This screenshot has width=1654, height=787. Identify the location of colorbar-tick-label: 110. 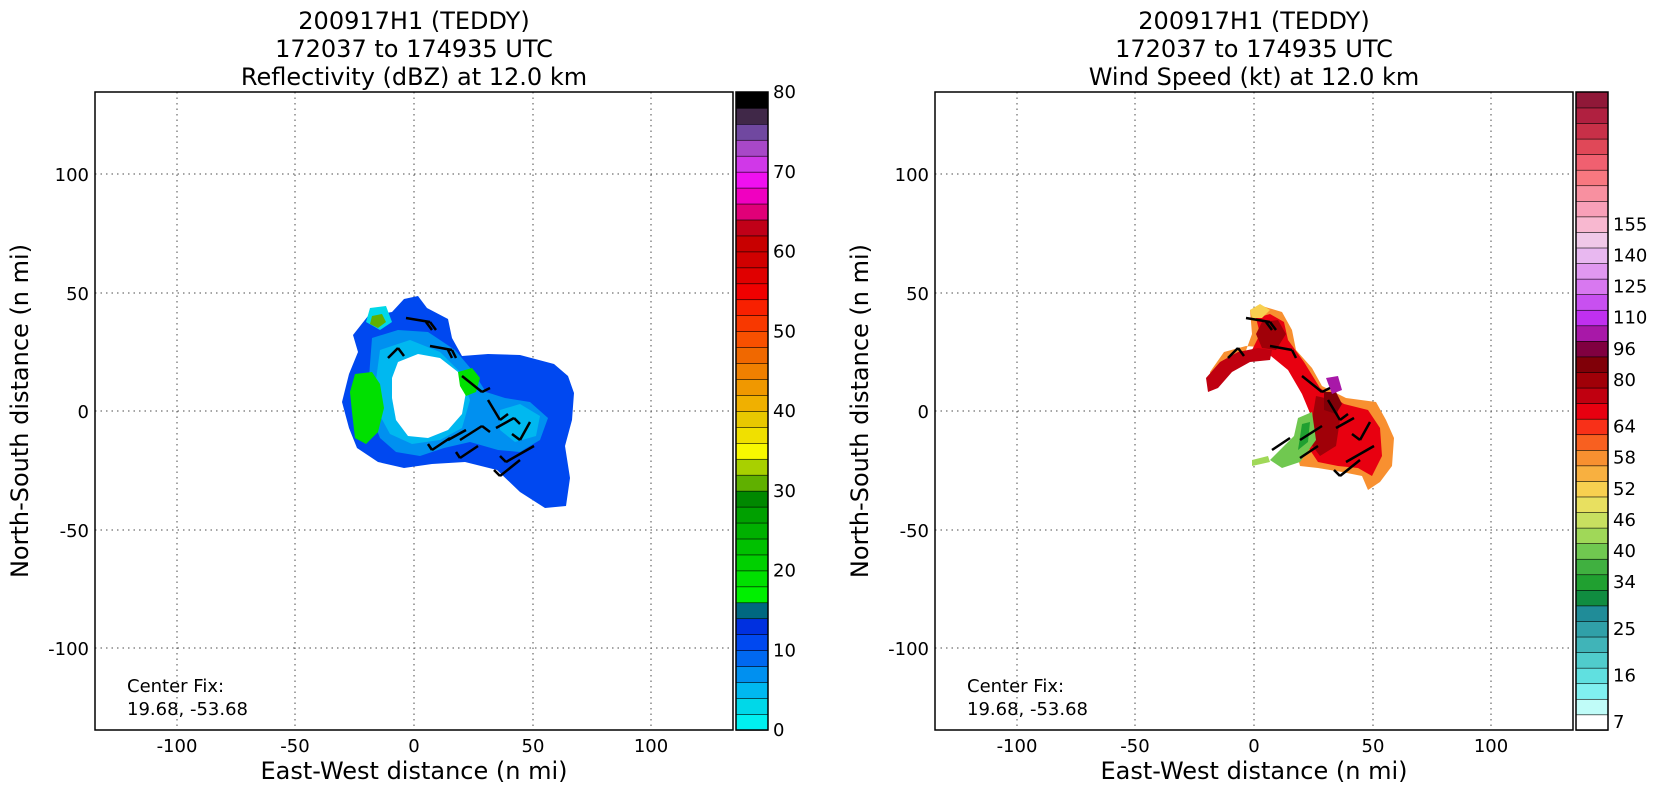
(1630, 318).